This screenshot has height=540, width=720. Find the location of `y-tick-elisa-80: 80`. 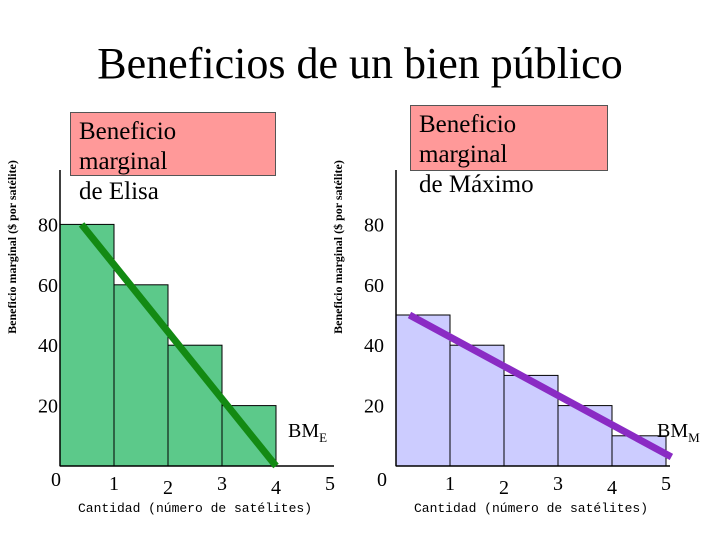

y-tick-elisa-80: 80 is located at coordinates (48, 225).